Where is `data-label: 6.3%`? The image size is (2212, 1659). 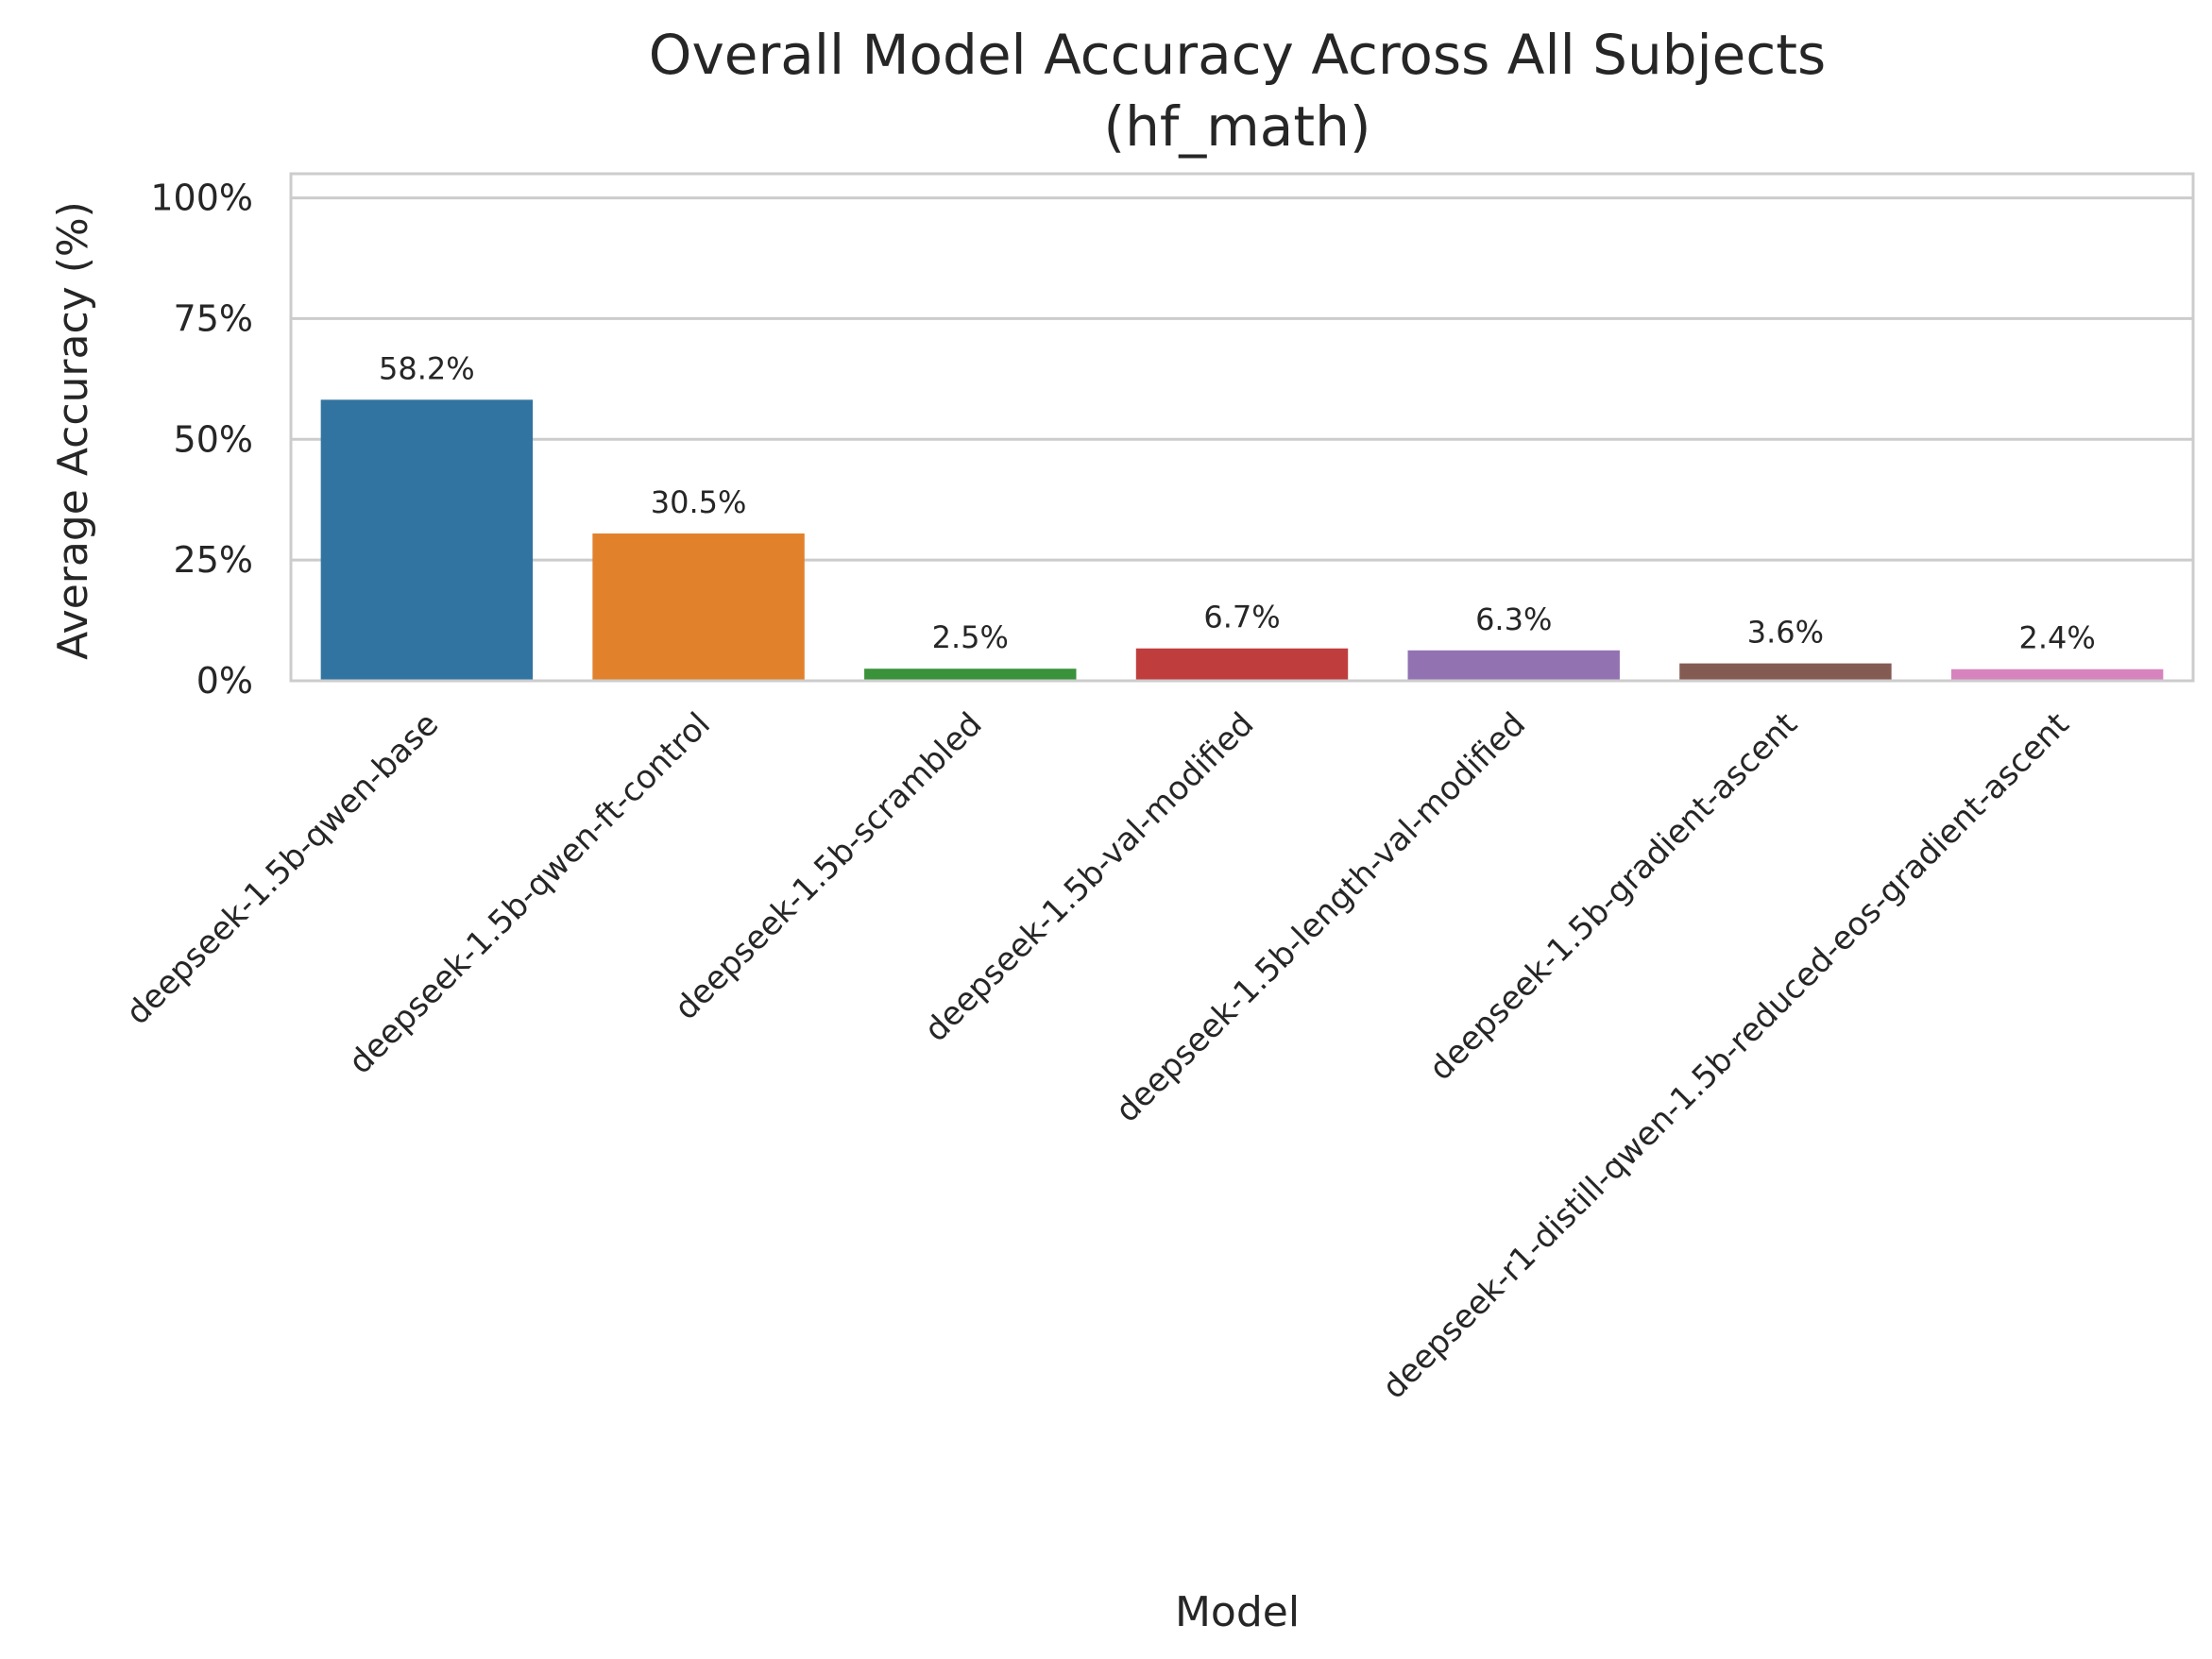 data-label: 6.3% is located at coordinates (1513, 619).